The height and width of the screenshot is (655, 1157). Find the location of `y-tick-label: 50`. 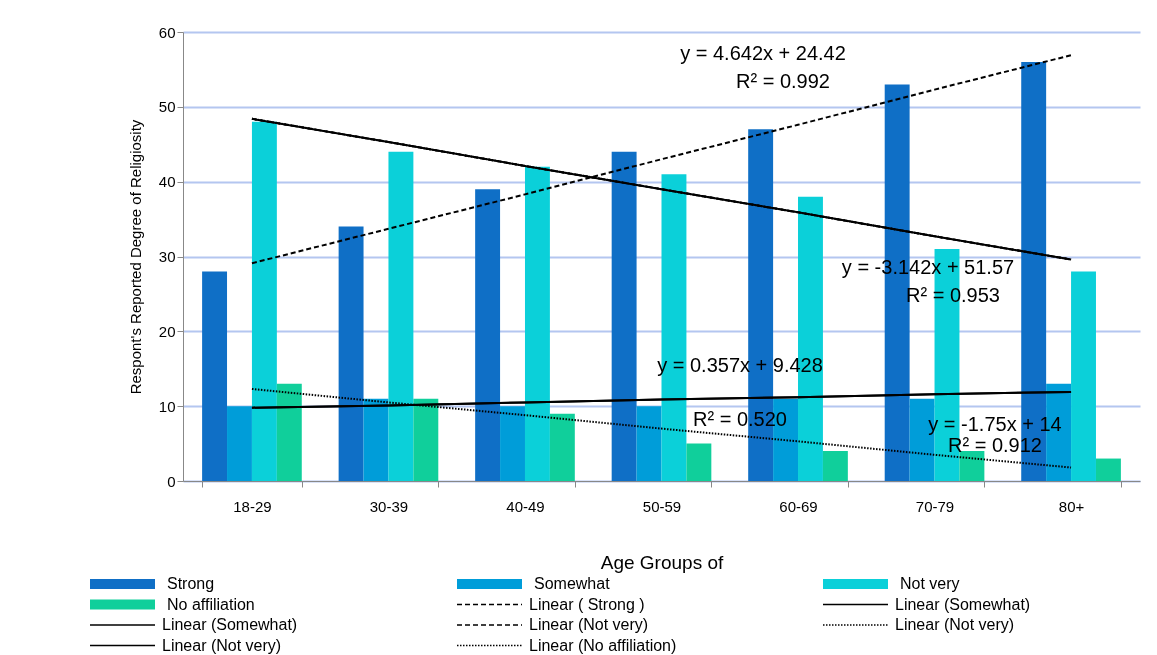

y-tick-label: 50 is located at coordinates (167, 107).